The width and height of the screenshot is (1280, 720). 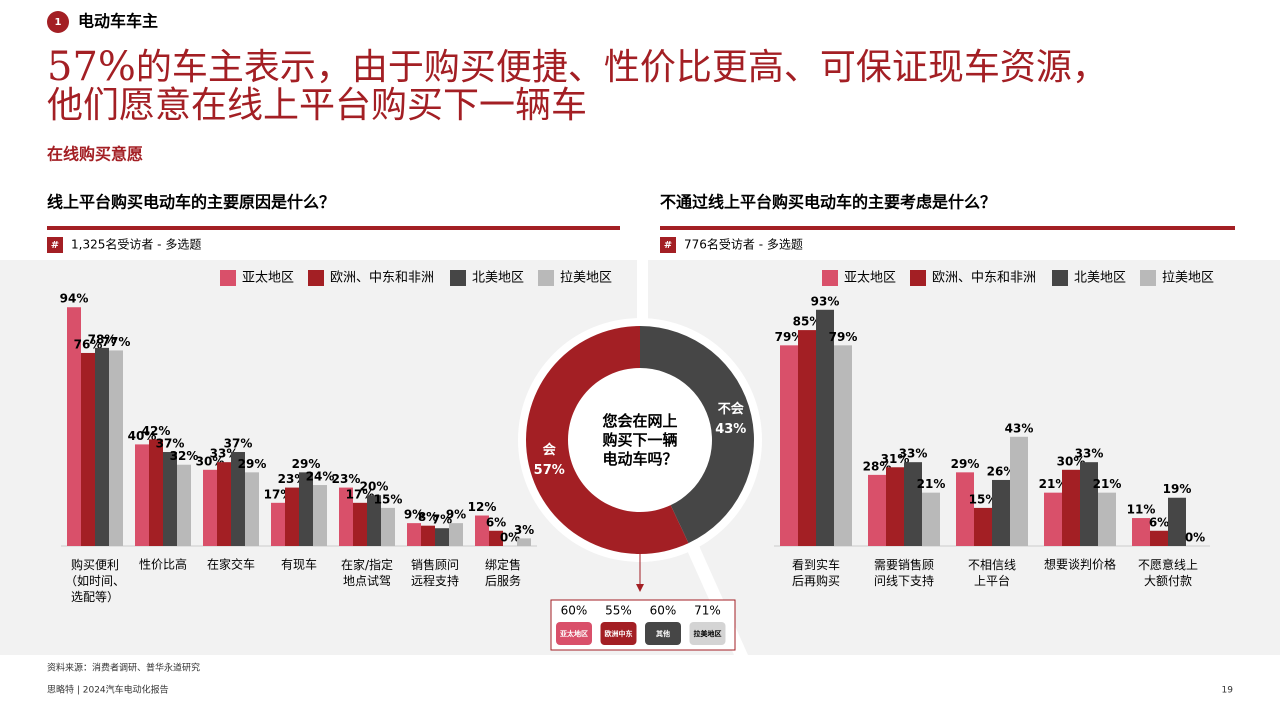 I want to click on section-title: 电动车车主, so click(x=118, y=21).